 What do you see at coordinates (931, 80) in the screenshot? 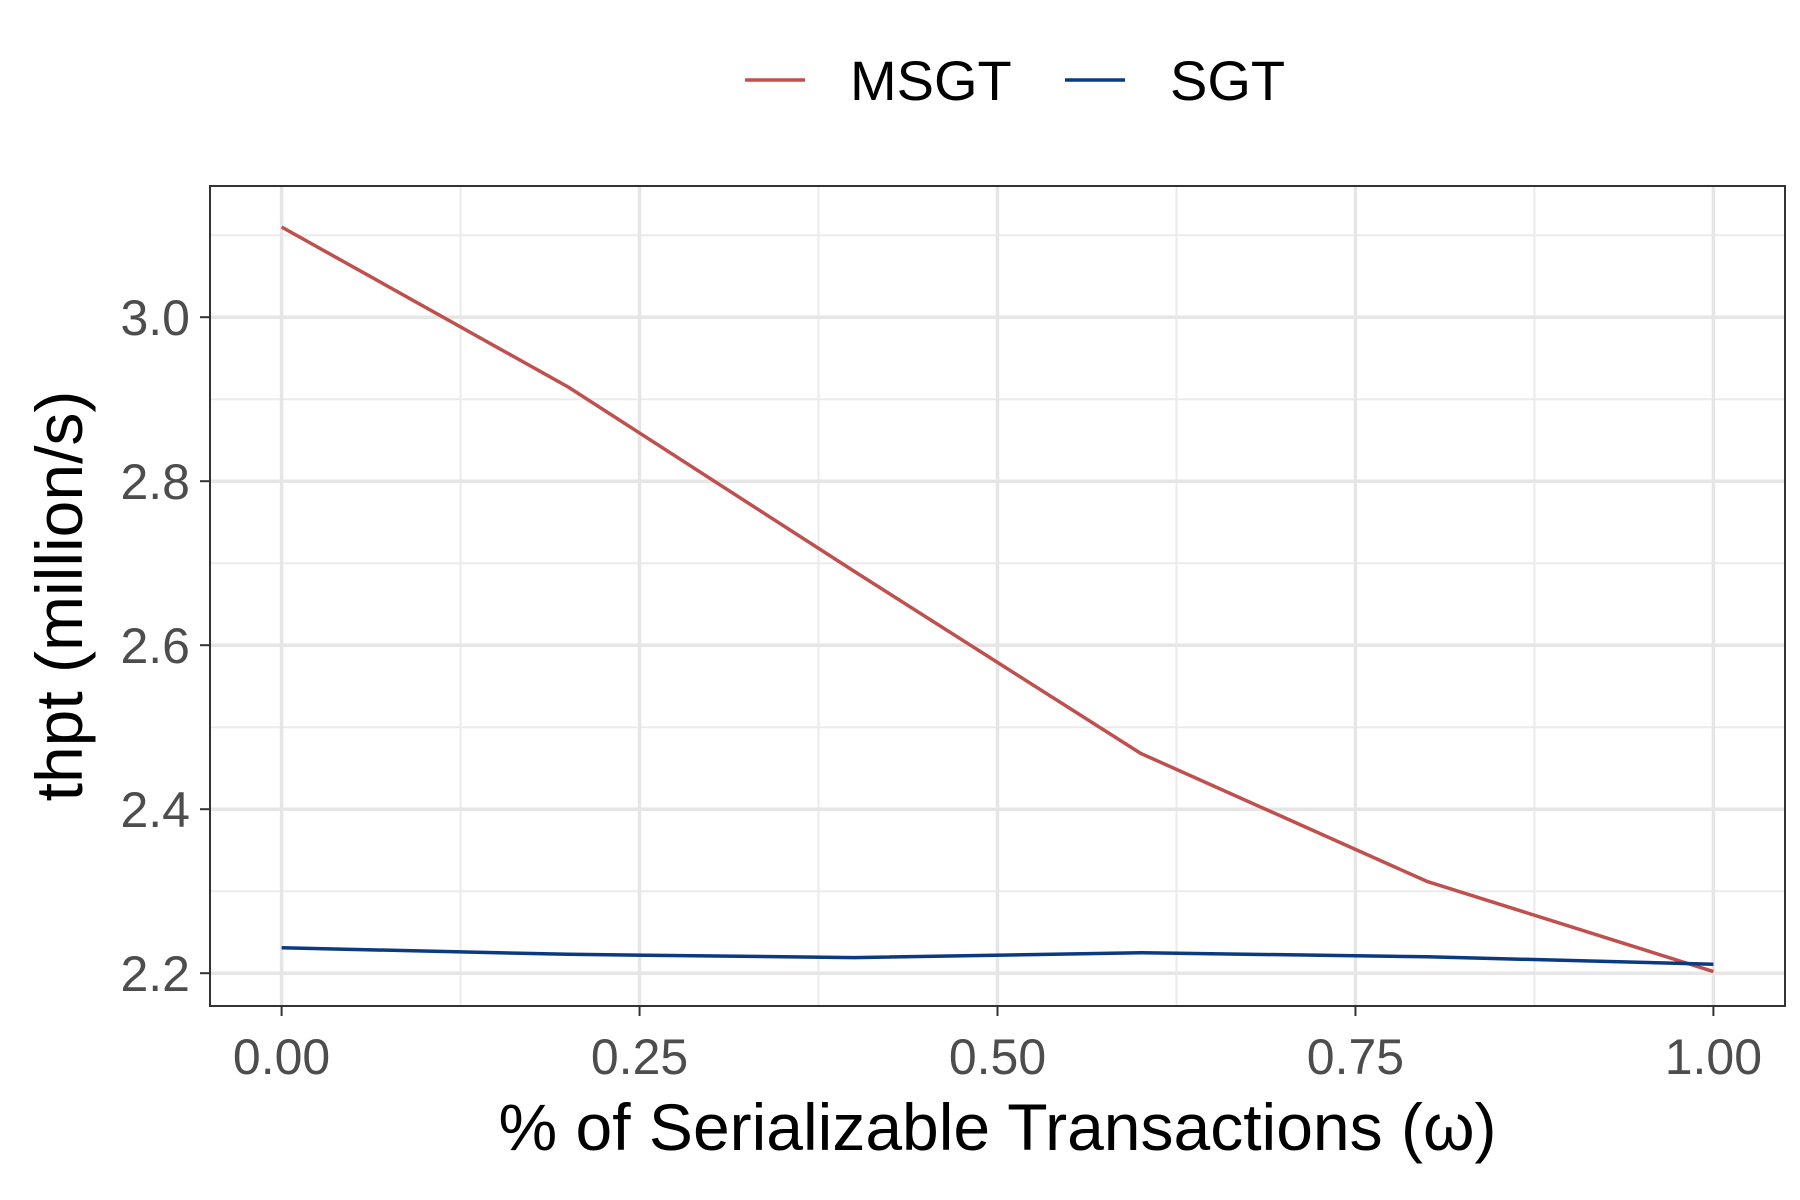
I see `legend-label-msgt: MSGT` at bounding box center [931, 80].